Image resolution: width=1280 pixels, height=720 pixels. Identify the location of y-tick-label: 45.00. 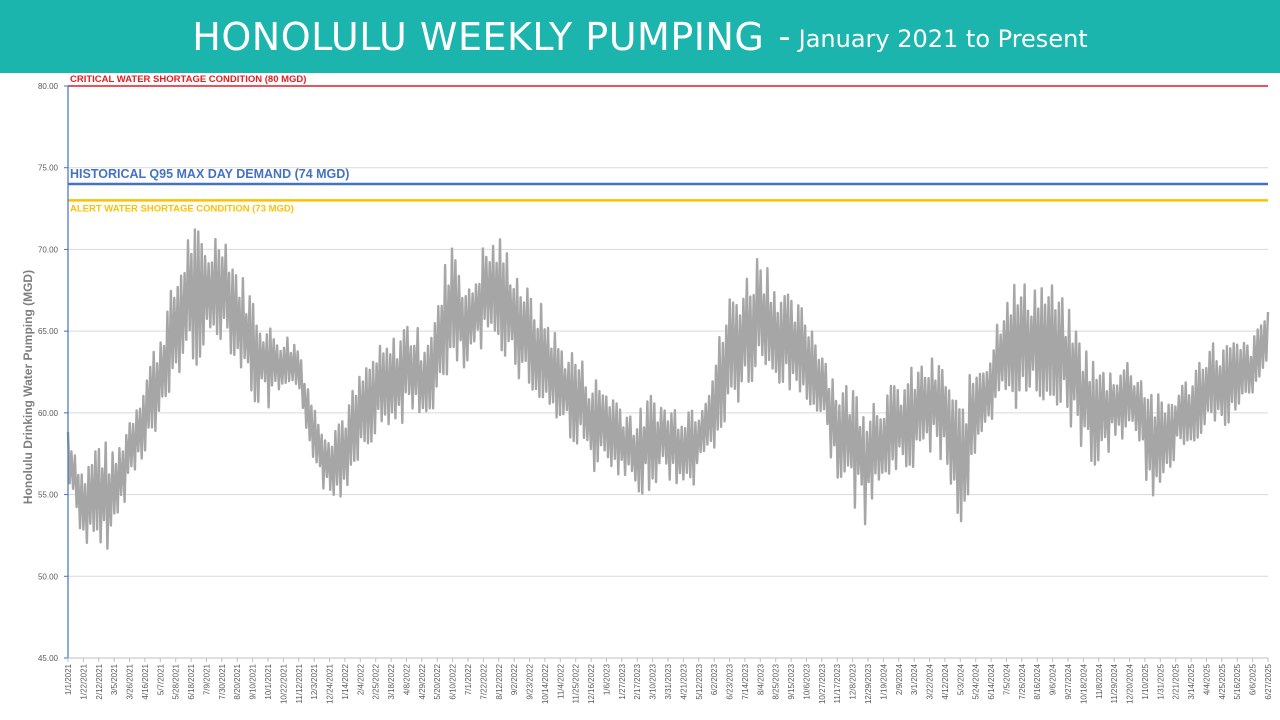
(48, 658).